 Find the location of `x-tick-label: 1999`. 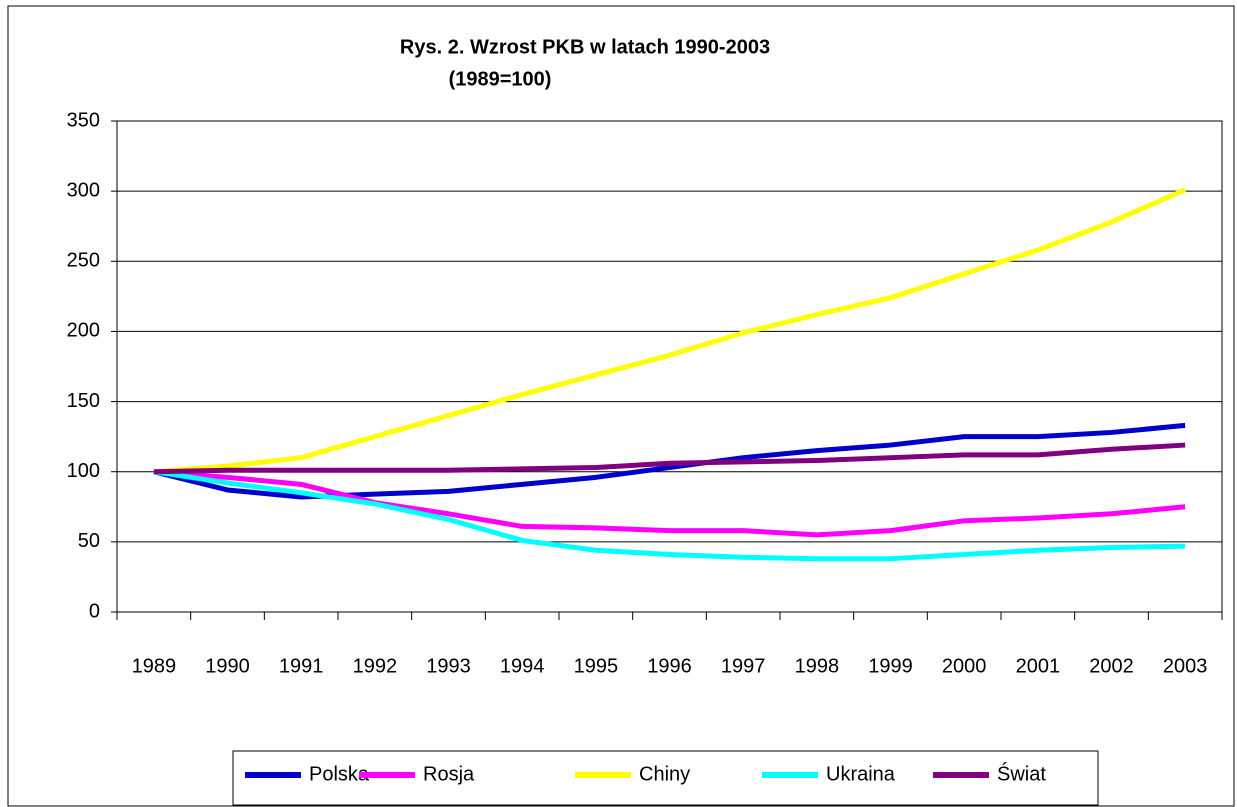

x-tick-label: 1999 is located at coordinates (890, 666).